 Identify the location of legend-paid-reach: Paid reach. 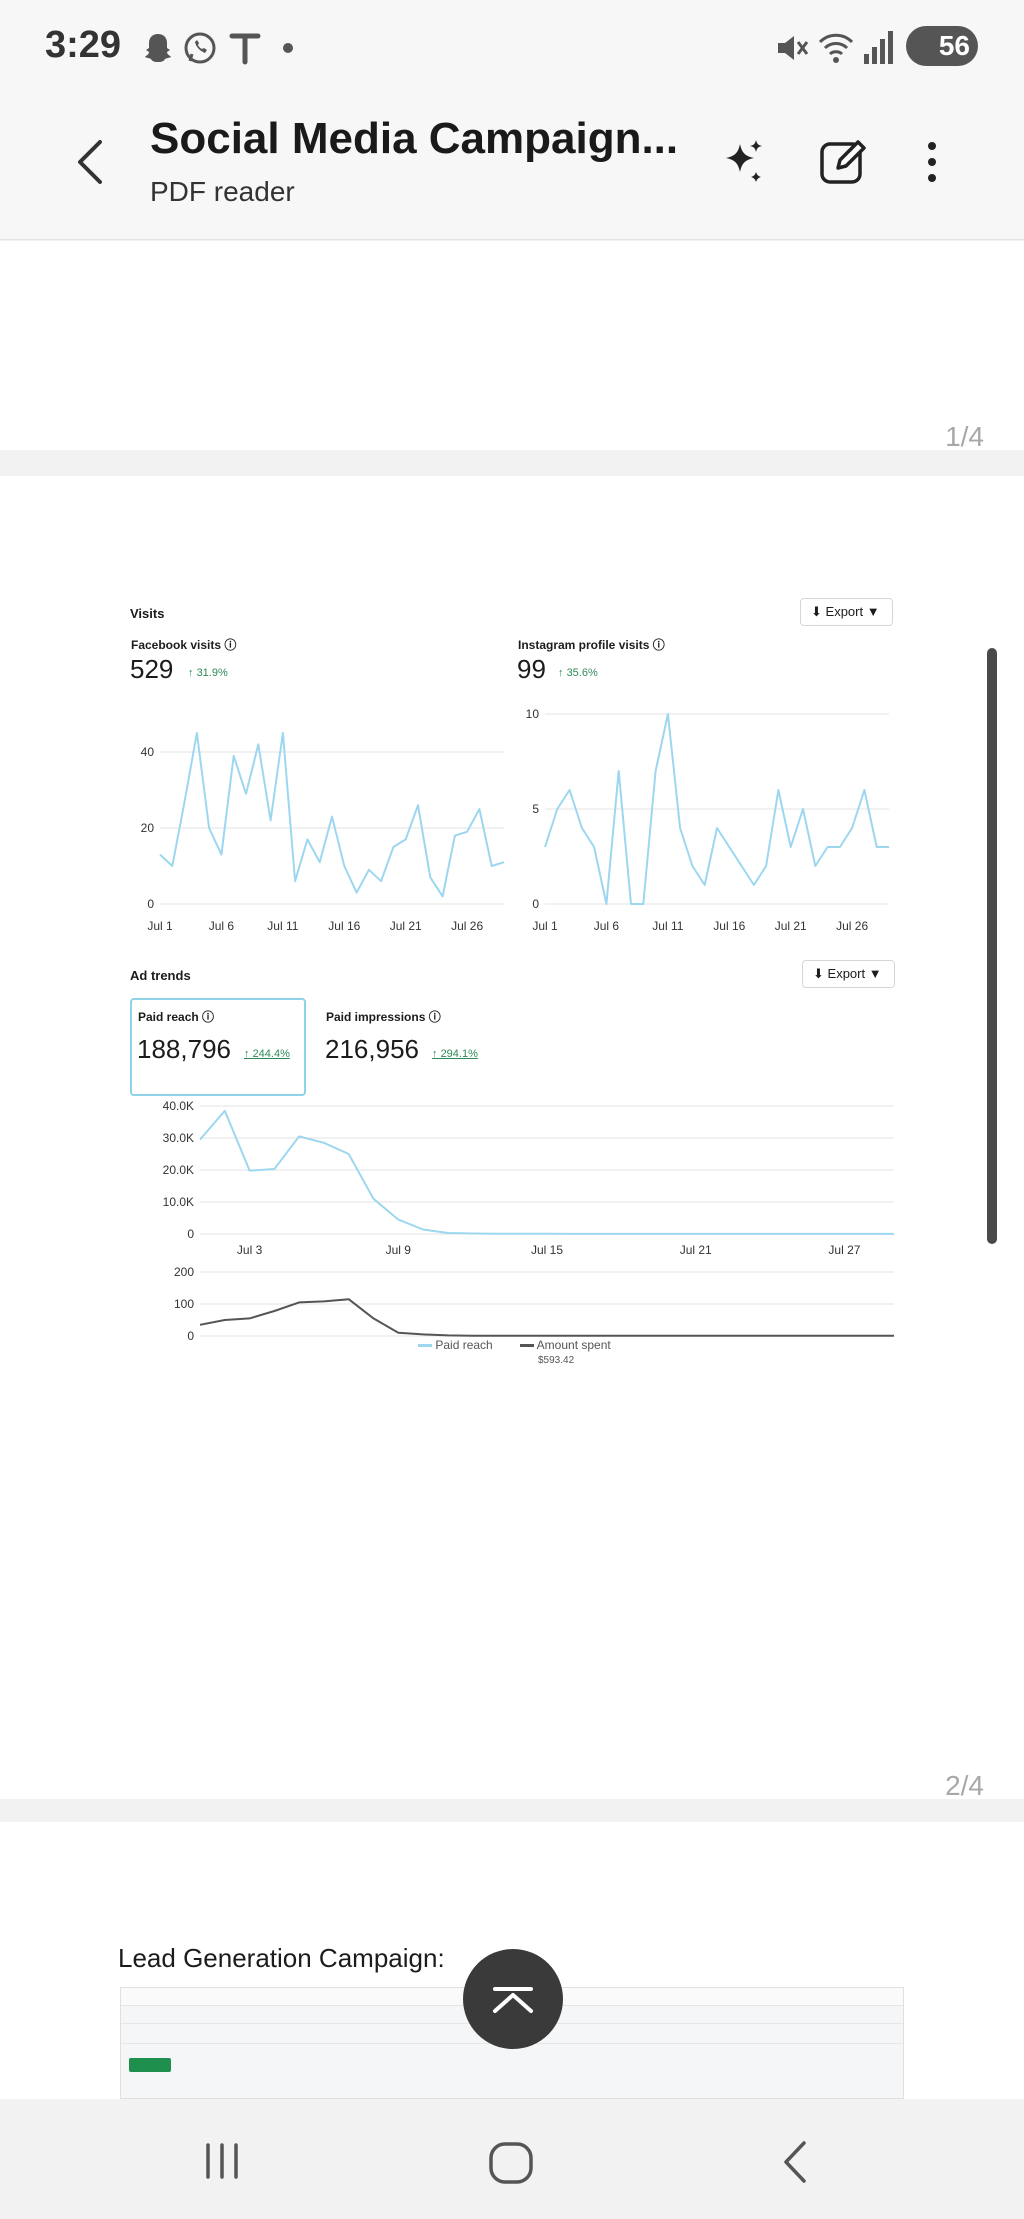
(455, 1345).